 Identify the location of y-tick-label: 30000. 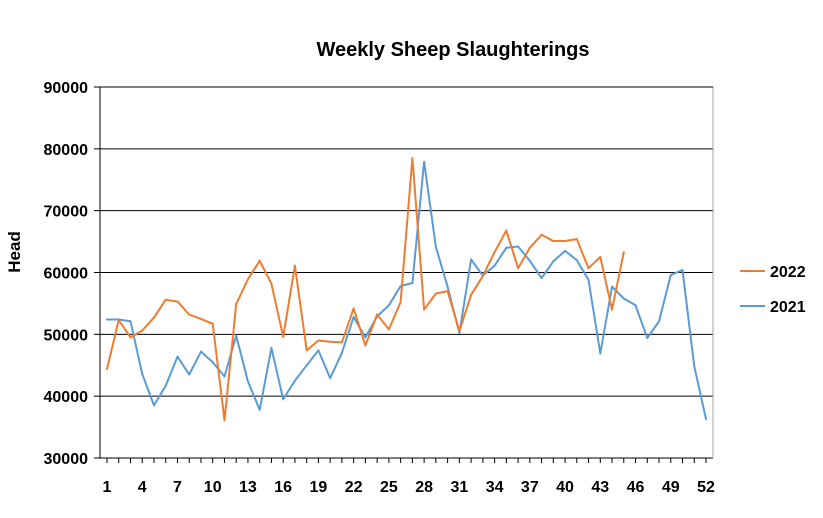
(66, 459).